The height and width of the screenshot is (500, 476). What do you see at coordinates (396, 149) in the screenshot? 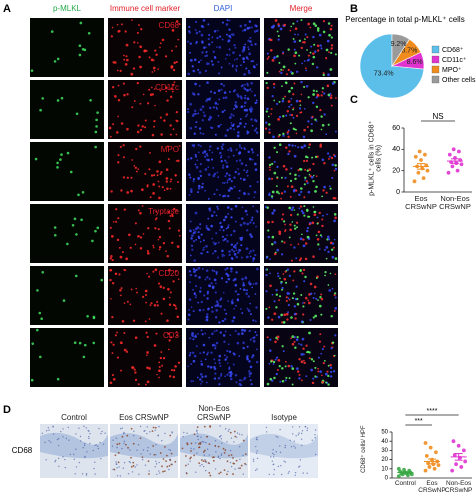
I see `y-tick-label: 40` at bounding box center [396, 149].